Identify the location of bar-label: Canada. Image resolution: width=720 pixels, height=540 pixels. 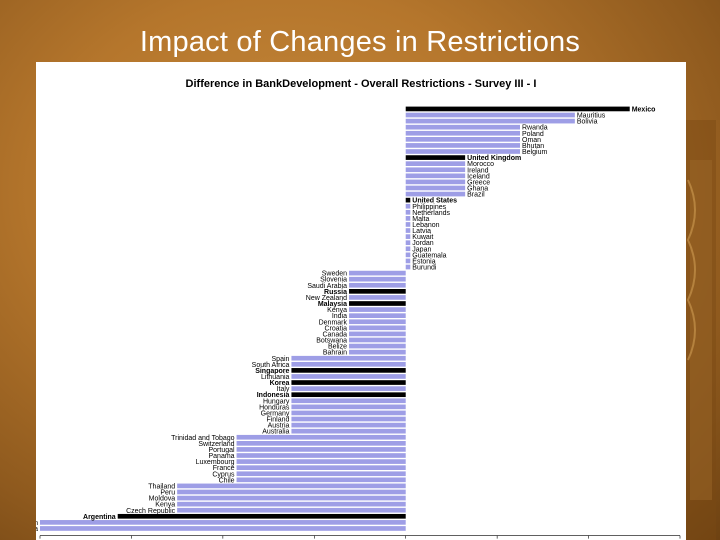
(334, 334).